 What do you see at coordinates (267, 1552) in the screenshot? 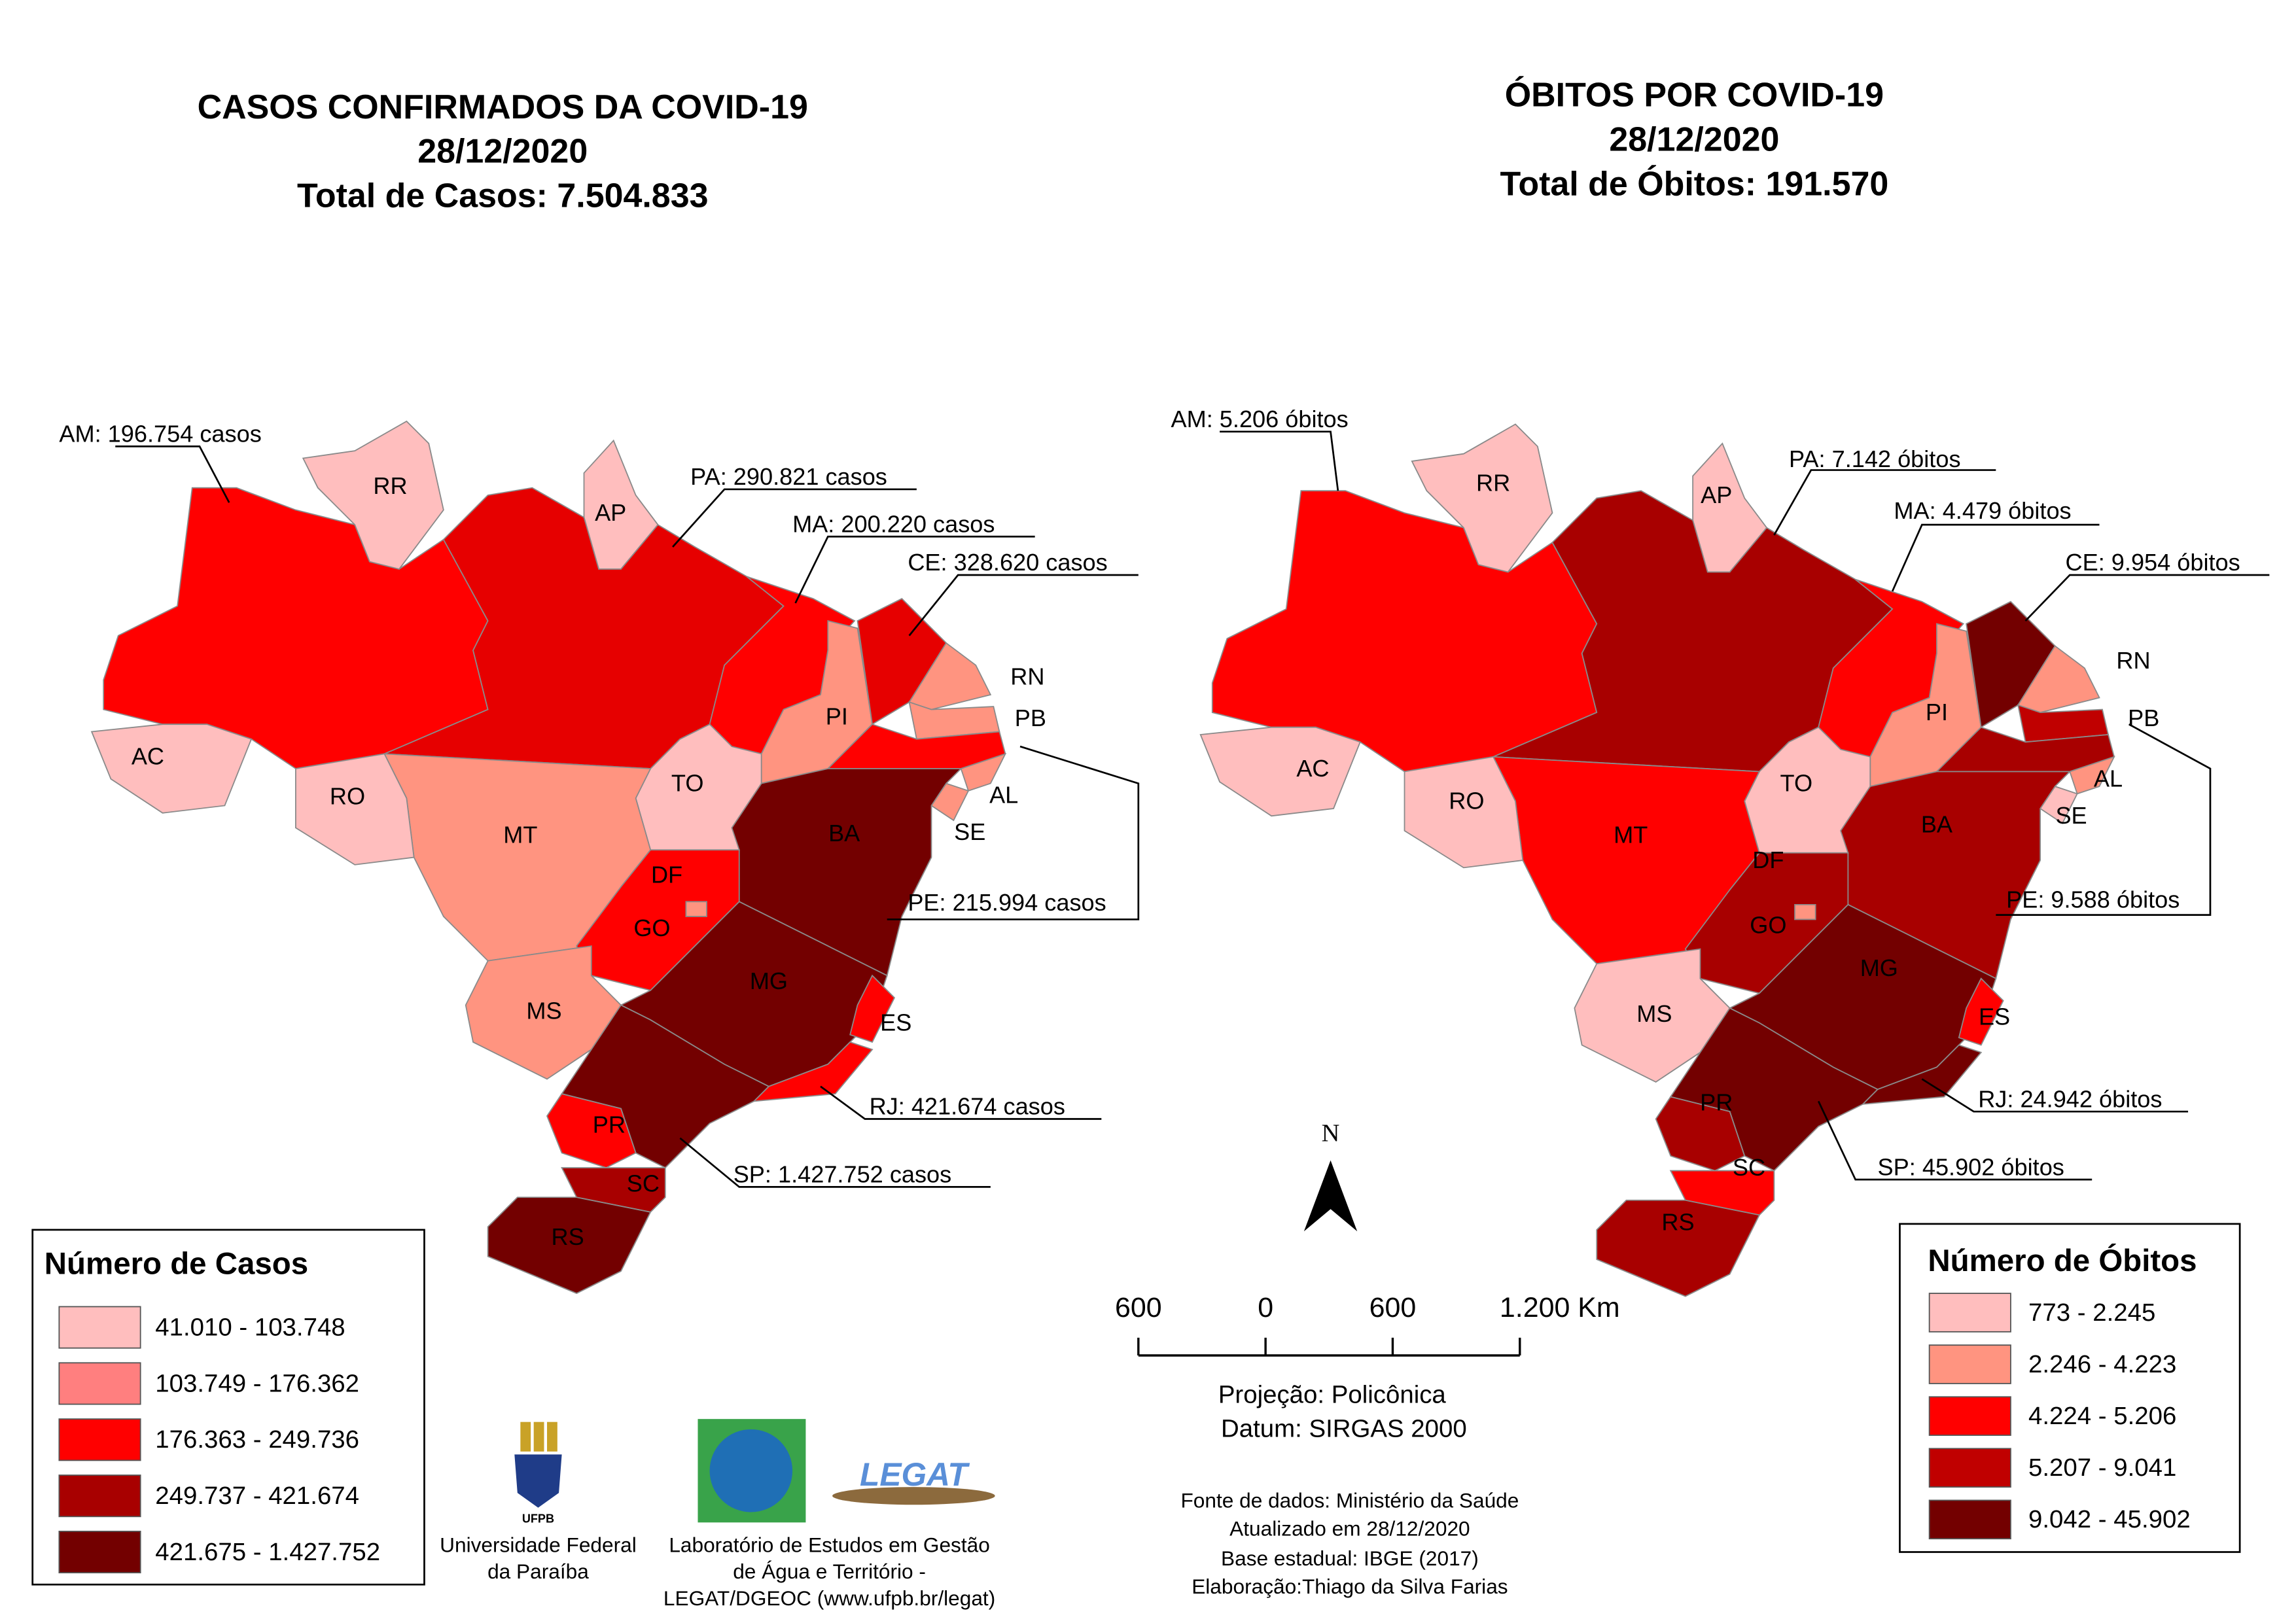
I see `legend-label: 421.675 - 1.427.752` at bounding box center [267, 1552].